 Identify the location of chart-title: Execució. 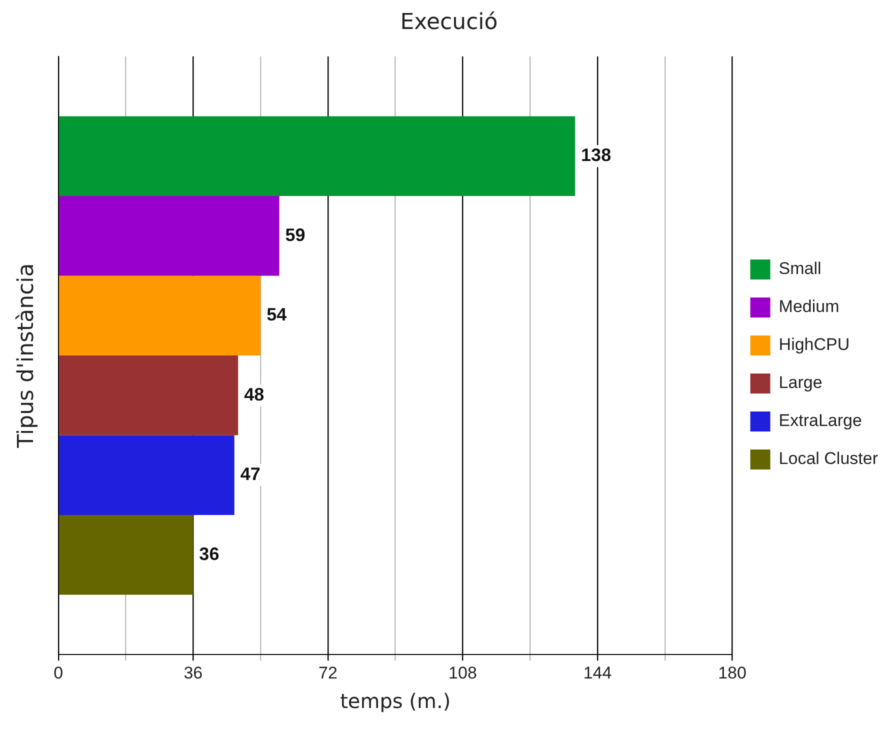
(449, 22).